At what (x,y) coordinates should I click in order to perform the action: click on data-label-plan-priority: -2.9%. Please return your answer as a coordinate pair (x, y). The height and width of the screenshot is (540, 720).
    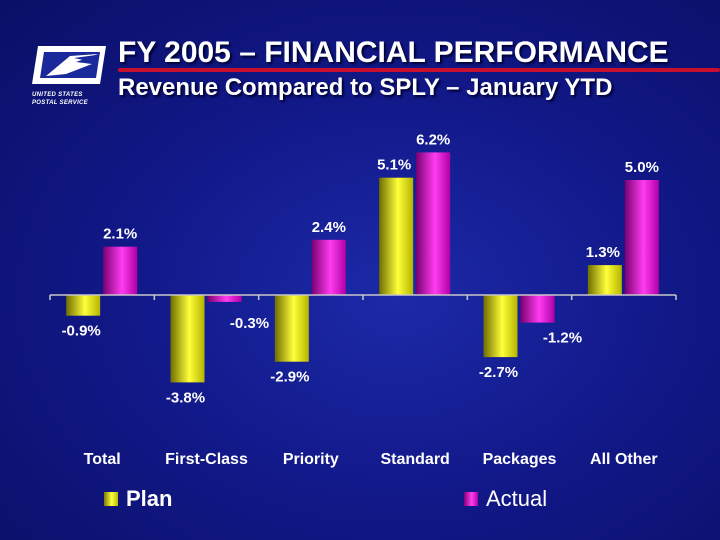
    Looking at the image, I should click on (289, 377).